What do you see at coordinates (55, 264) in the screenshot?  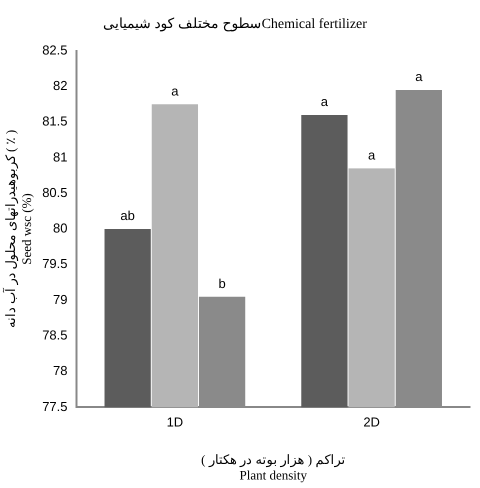 I see `y-tick-label: 79.5` at bounding box center [55, 264].